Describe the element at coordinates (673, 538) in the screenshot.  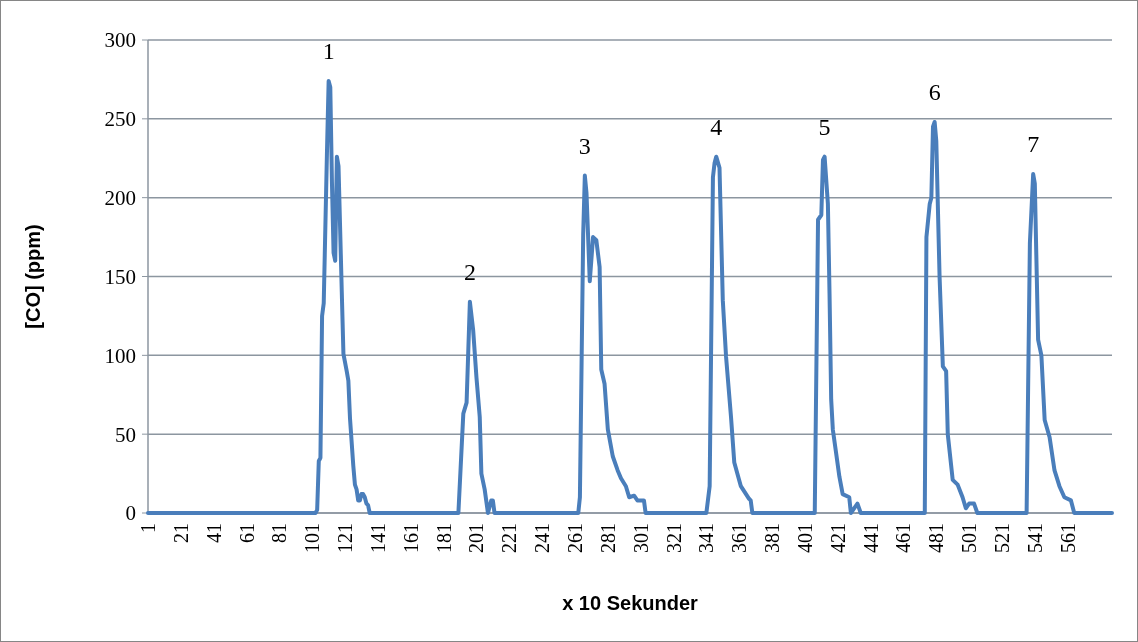
I see `x-tick-label: 321` at that location.